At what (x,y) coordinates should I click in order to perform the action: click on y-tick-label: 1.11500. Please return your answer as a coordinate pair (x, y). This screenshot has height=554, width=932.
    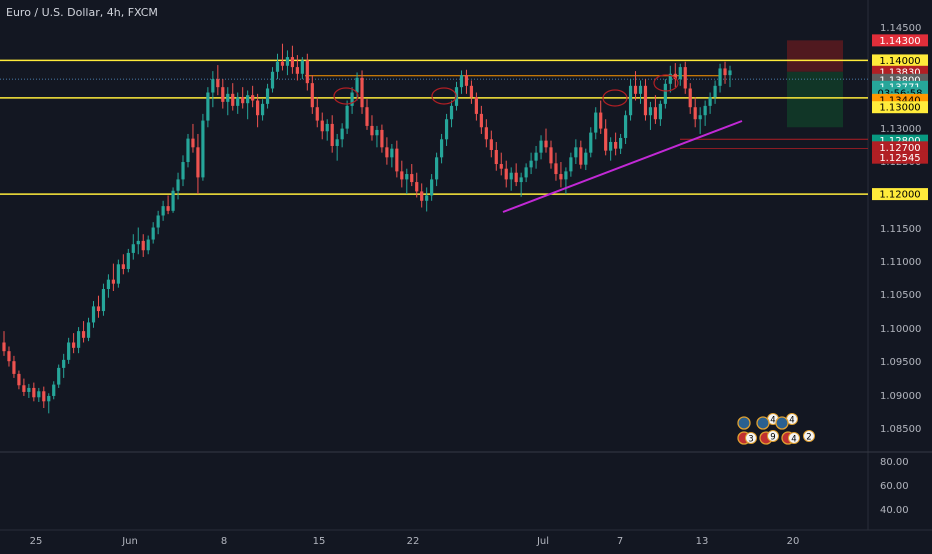
    Looking at the image, I should click on (900, 229).